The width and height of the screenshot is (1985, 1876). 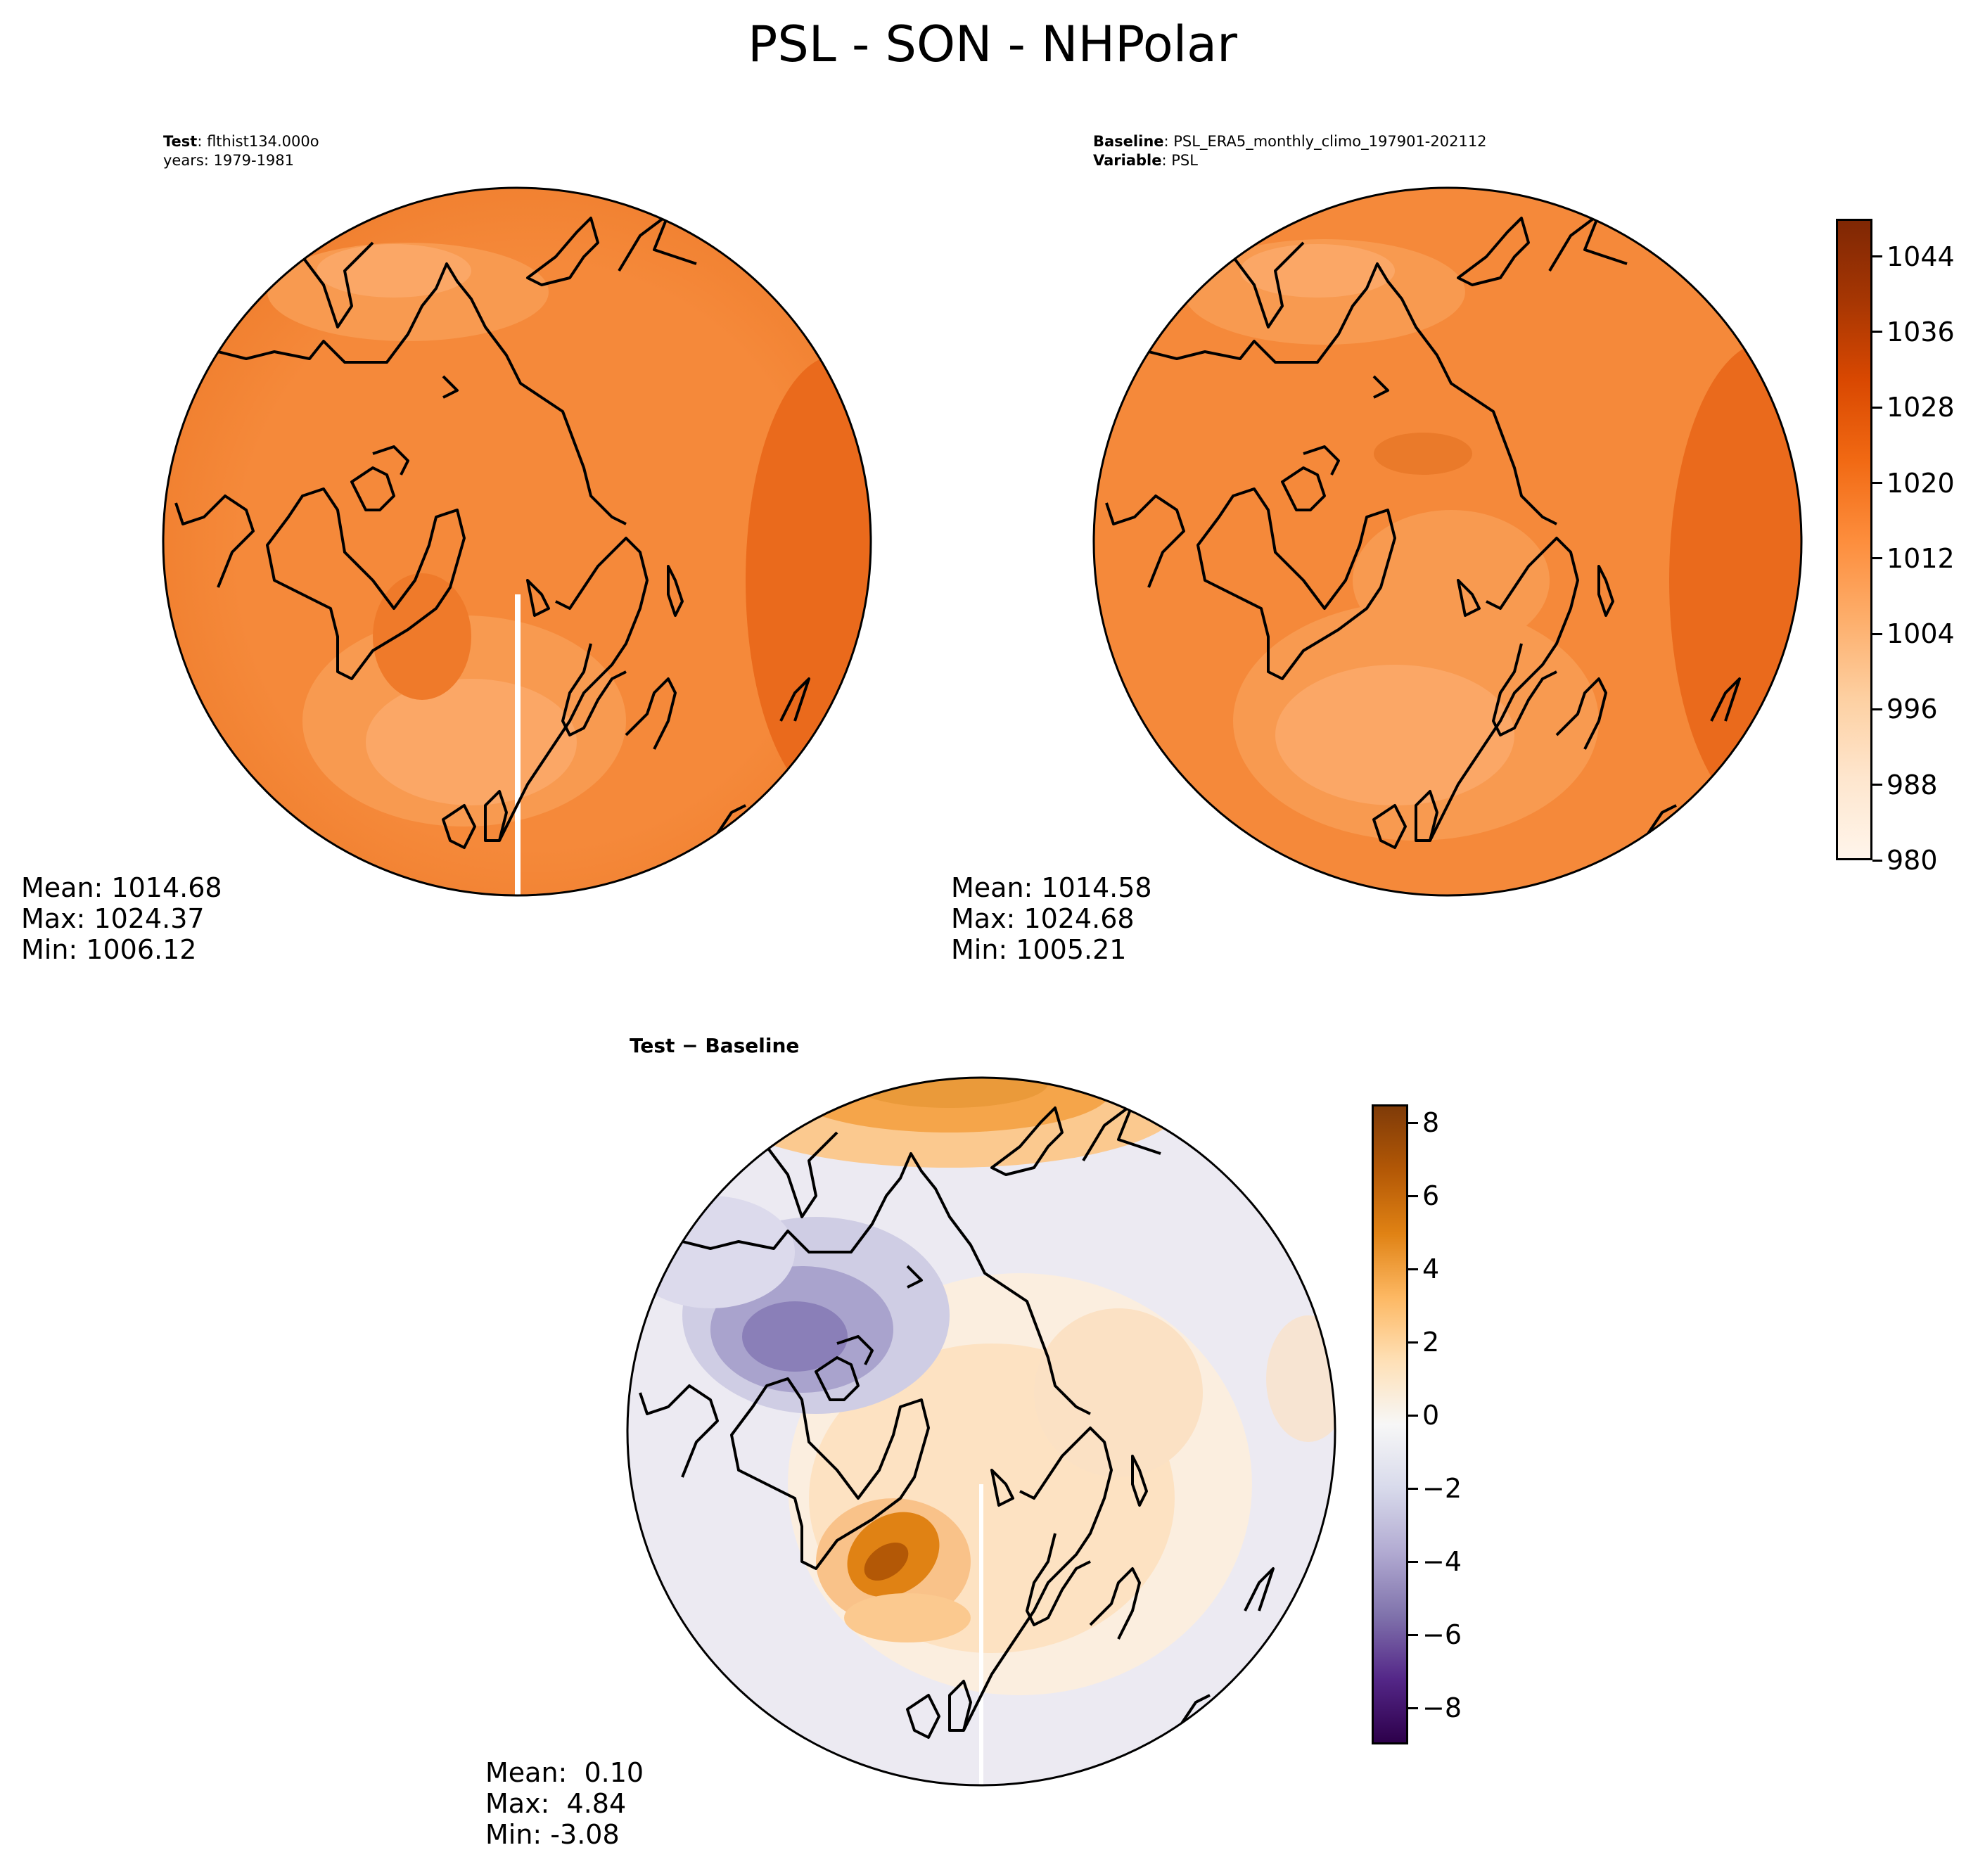 I want to click on test-stat-min: Min: 1006.12, so click(x=109, y=949).